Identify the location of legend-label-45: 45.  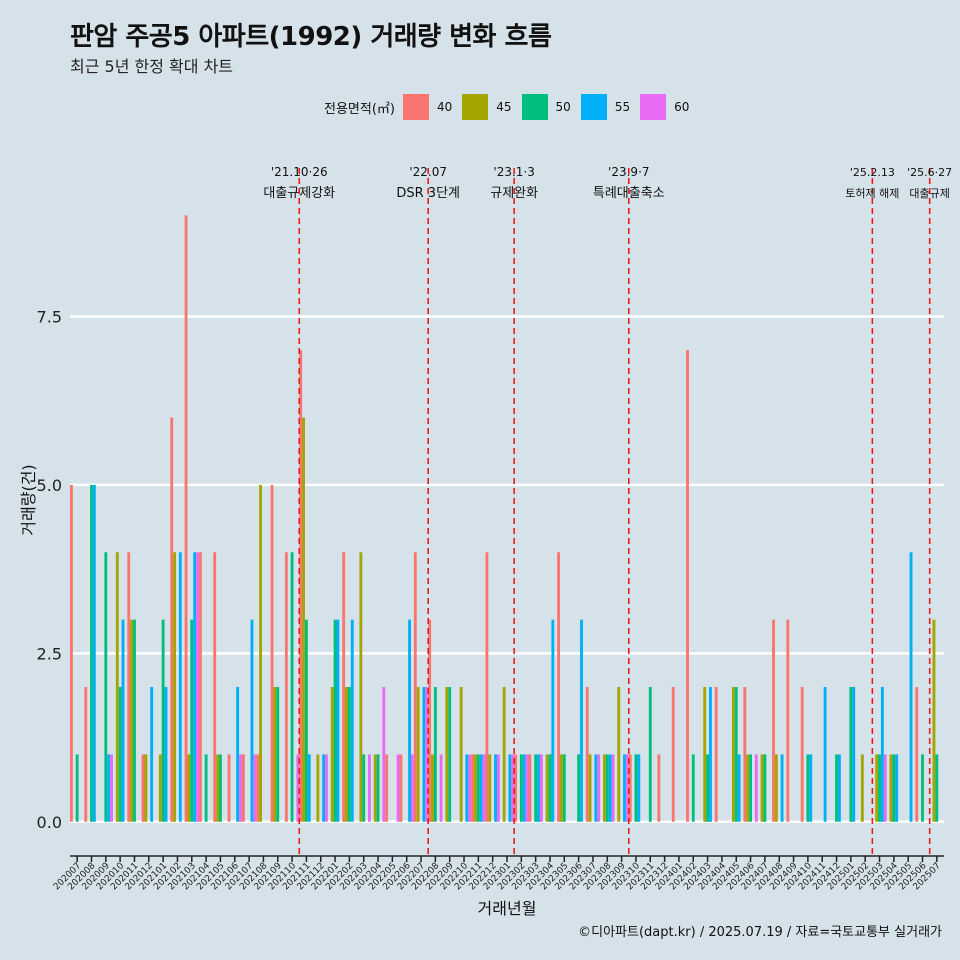
(504, 107).